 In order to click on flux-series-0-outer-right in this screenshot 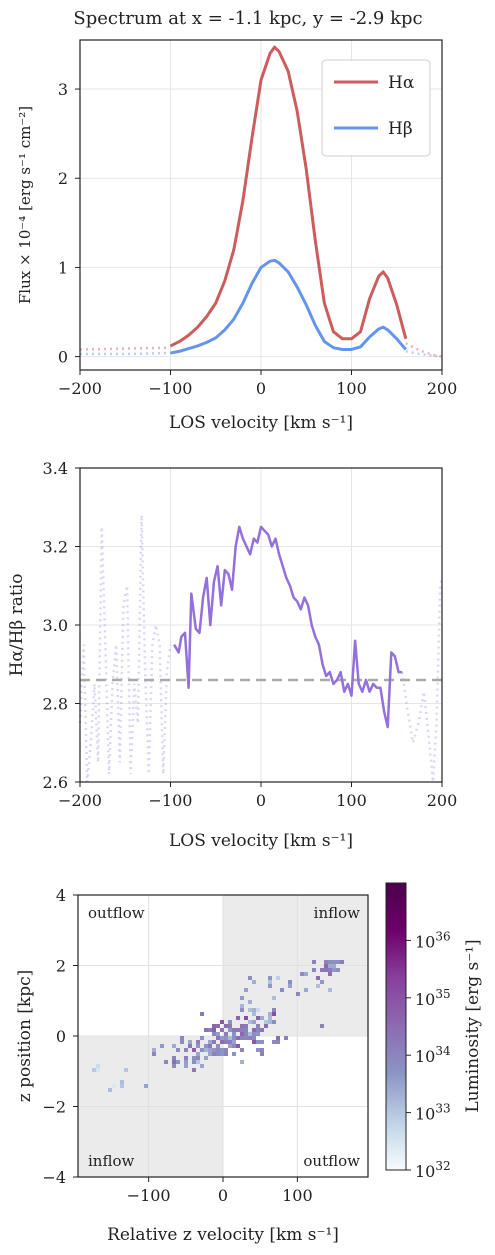, I will do `click(424, 350)`.